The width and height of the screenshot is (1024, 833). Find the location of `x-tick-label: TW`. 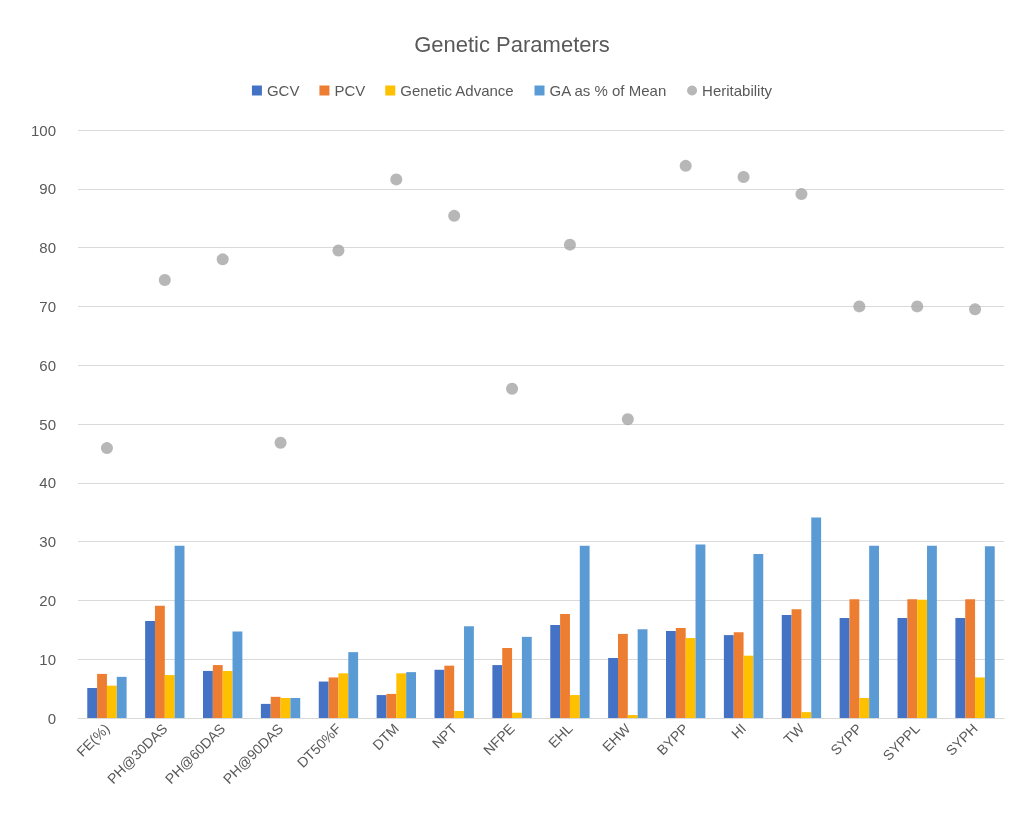

x-tick-label: TW is located at coordinates (794, 733).